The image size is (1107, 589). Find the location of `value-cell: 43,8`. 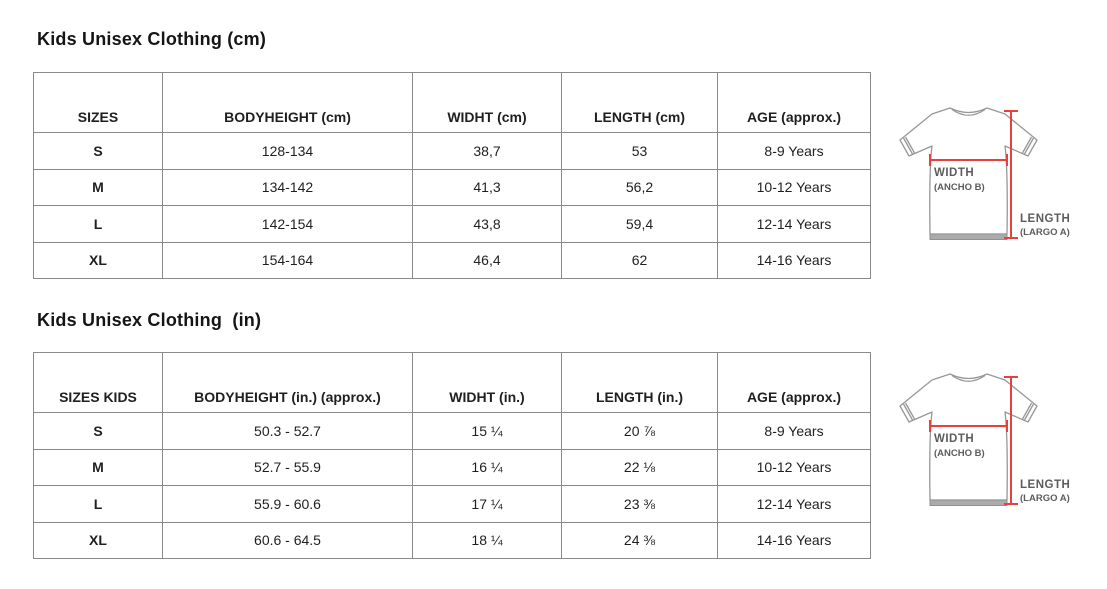

value-cell: 43,8 is located at coordinates (487, 224).